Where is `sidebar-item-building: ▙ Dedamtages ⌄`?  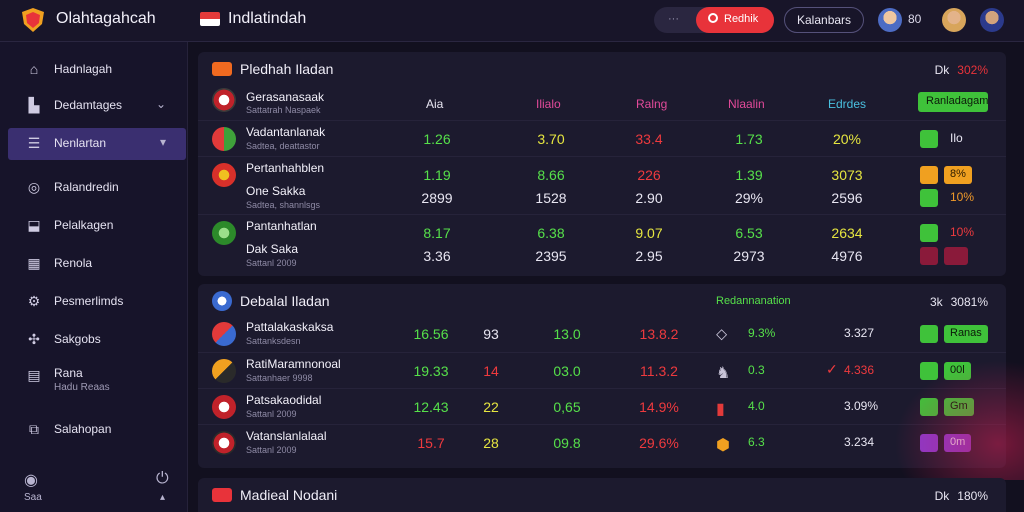
sidebar-item-building: ▙ Dedamtages ⌄ is located at coordinates (97, 105).